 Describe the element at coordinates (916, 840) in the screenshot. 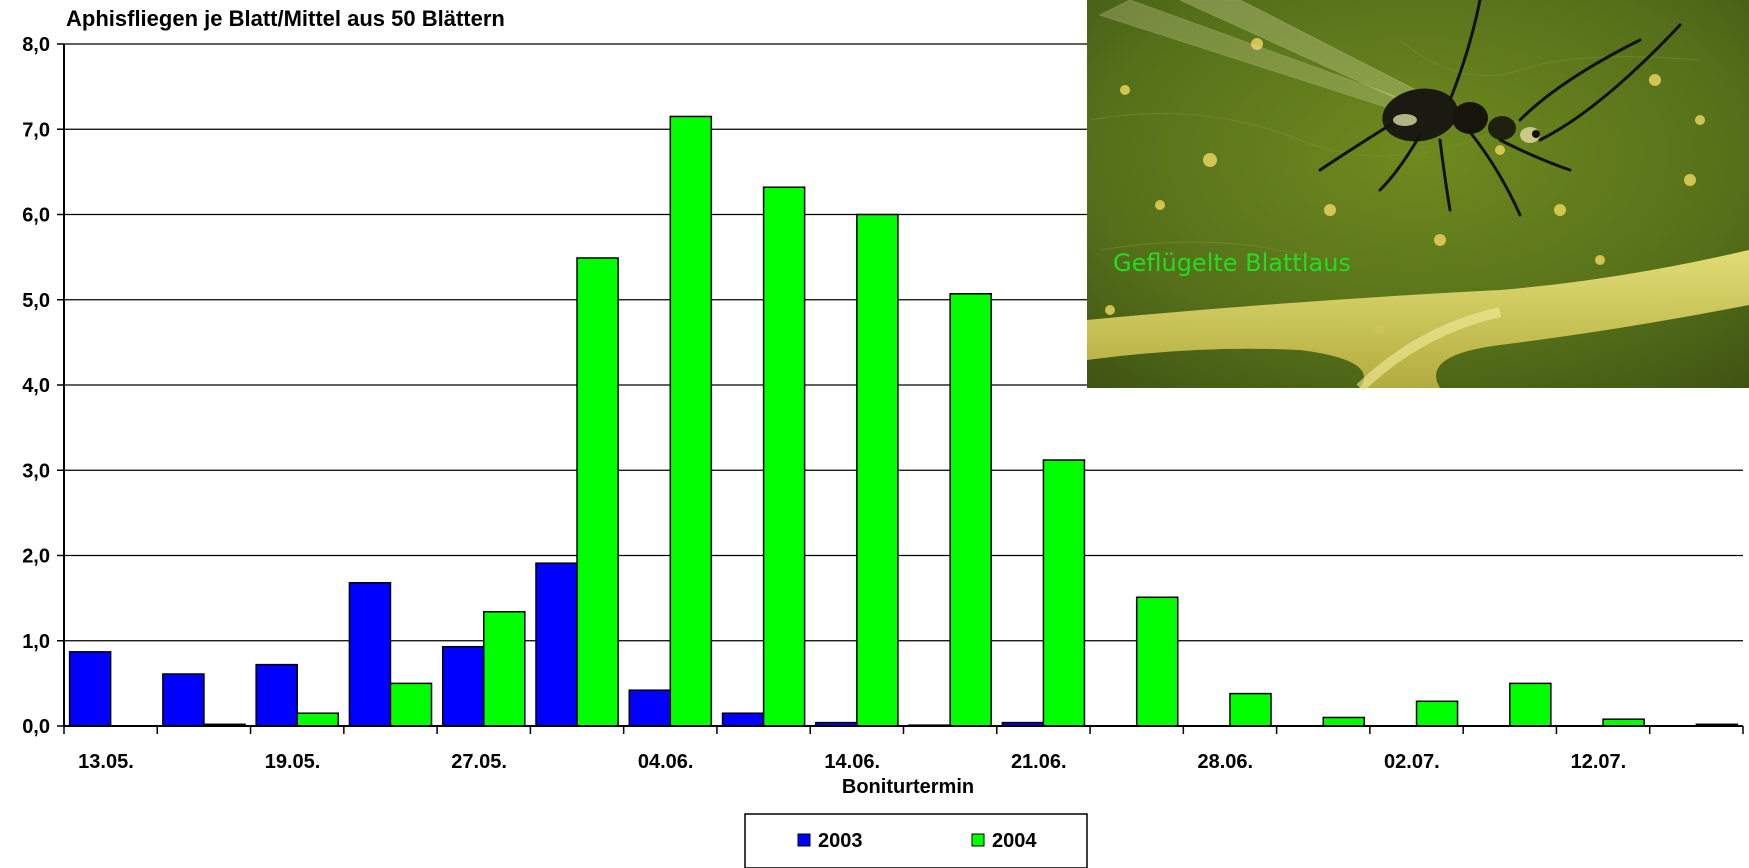

I see `legend: 2003 2004` at that location.